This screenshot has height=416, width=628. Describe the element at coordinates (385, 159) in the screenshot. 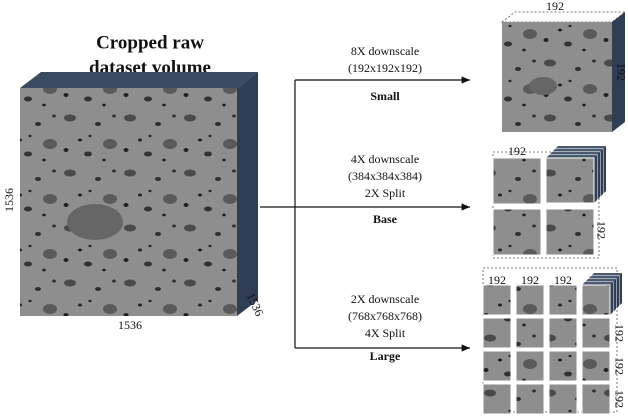

I see `branch-text: 4X downscale` at that location.